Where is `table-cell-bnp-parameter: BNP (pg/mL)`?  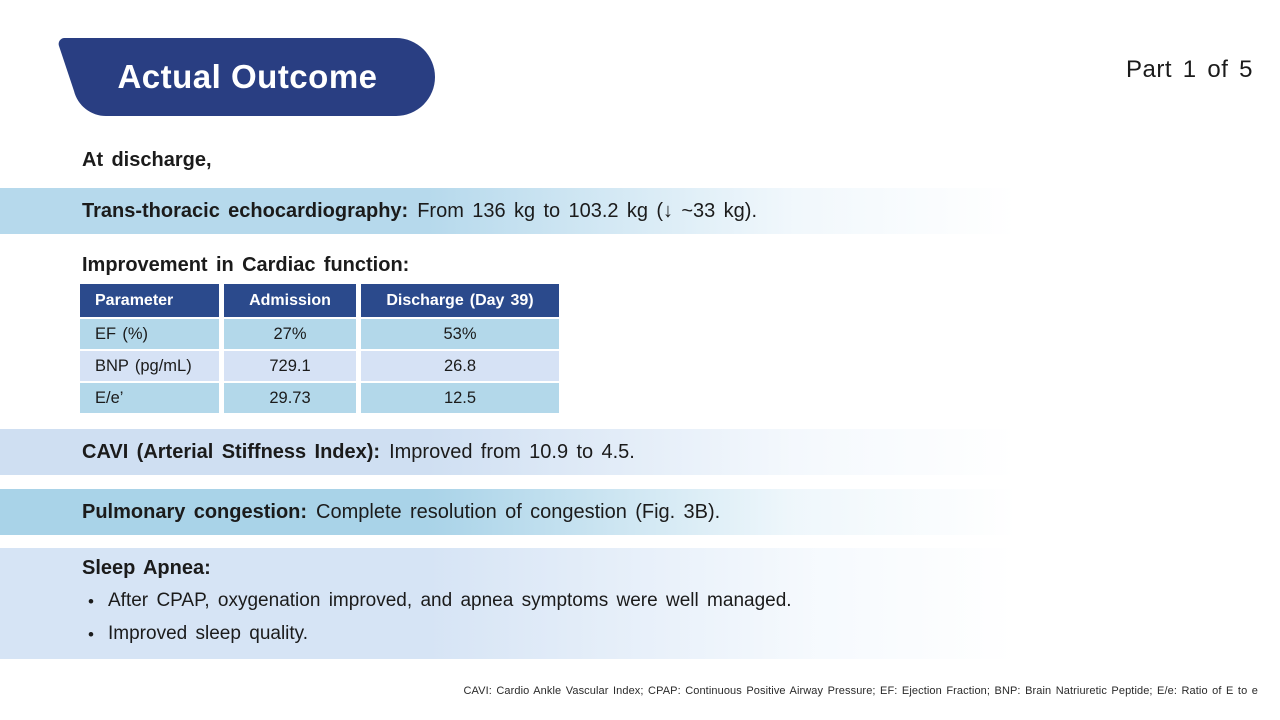
table-cell-bnp-parameter: BNP (pg/mL) is located at coordinates (149, 366).